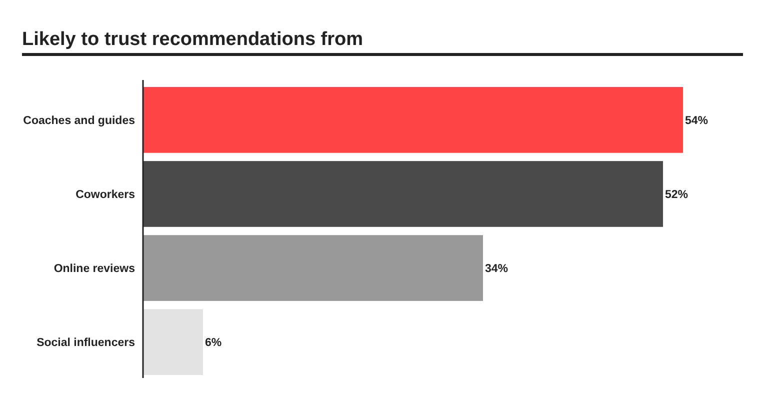 This screenshot has width=766, height=400. Describe the element at coordinates (85, 343) in the screenshot. I see `y-tick-label: Social influencers` at that location.